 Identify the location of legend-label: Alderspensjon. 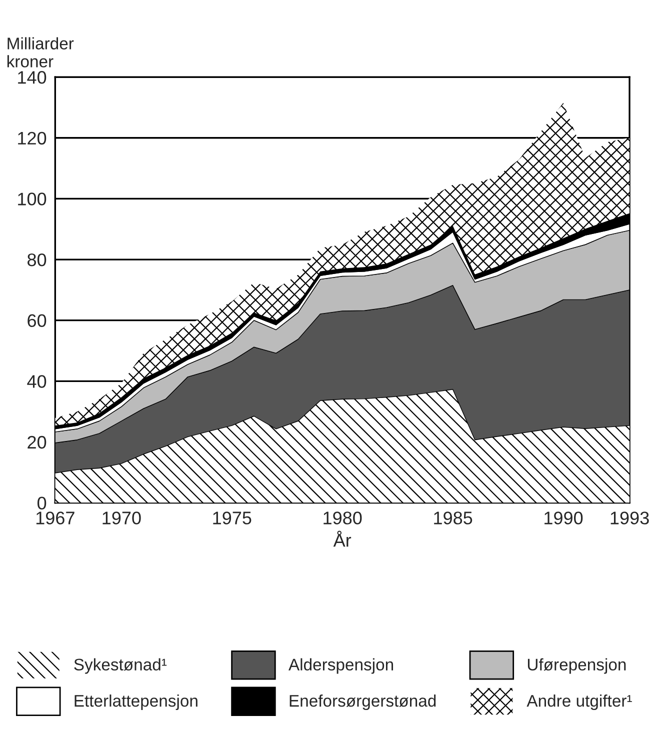
(341, 666).